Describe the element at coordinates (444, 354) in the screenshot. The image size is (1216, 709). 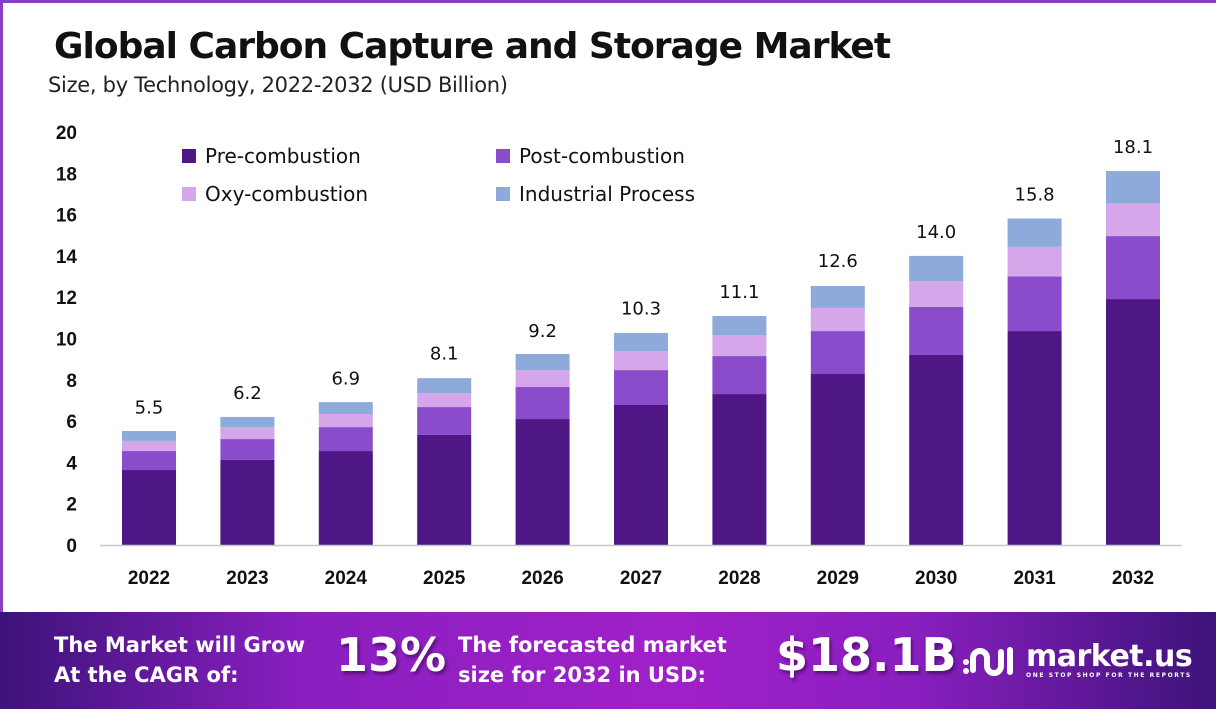
I see `total-label: 8.1` at that location.